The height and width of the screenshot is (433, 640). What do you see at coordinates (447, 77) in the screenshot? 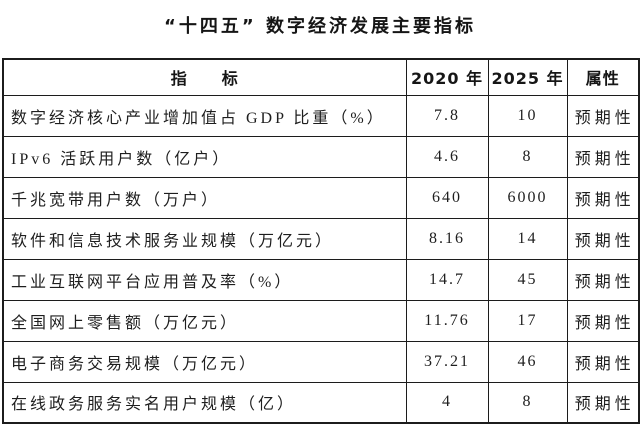
I see `header-2020: 2020 年` at bounding box center [447, 77].